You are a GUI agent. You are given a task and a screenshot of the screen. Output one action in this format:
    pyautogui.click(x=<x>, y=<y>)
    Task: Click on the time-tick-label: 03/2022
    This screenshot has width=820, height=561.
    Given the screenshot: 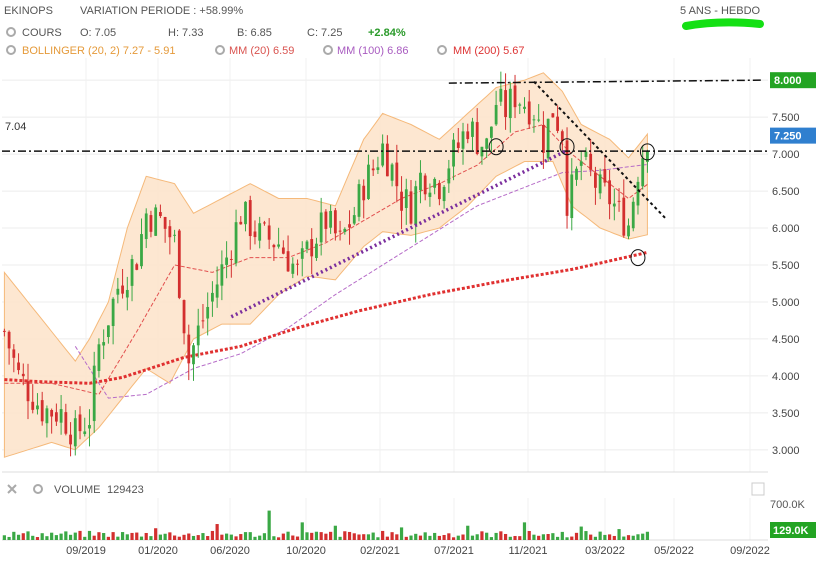 What is the action you would take?
    pyautogui.click(x=605, y=551)
    